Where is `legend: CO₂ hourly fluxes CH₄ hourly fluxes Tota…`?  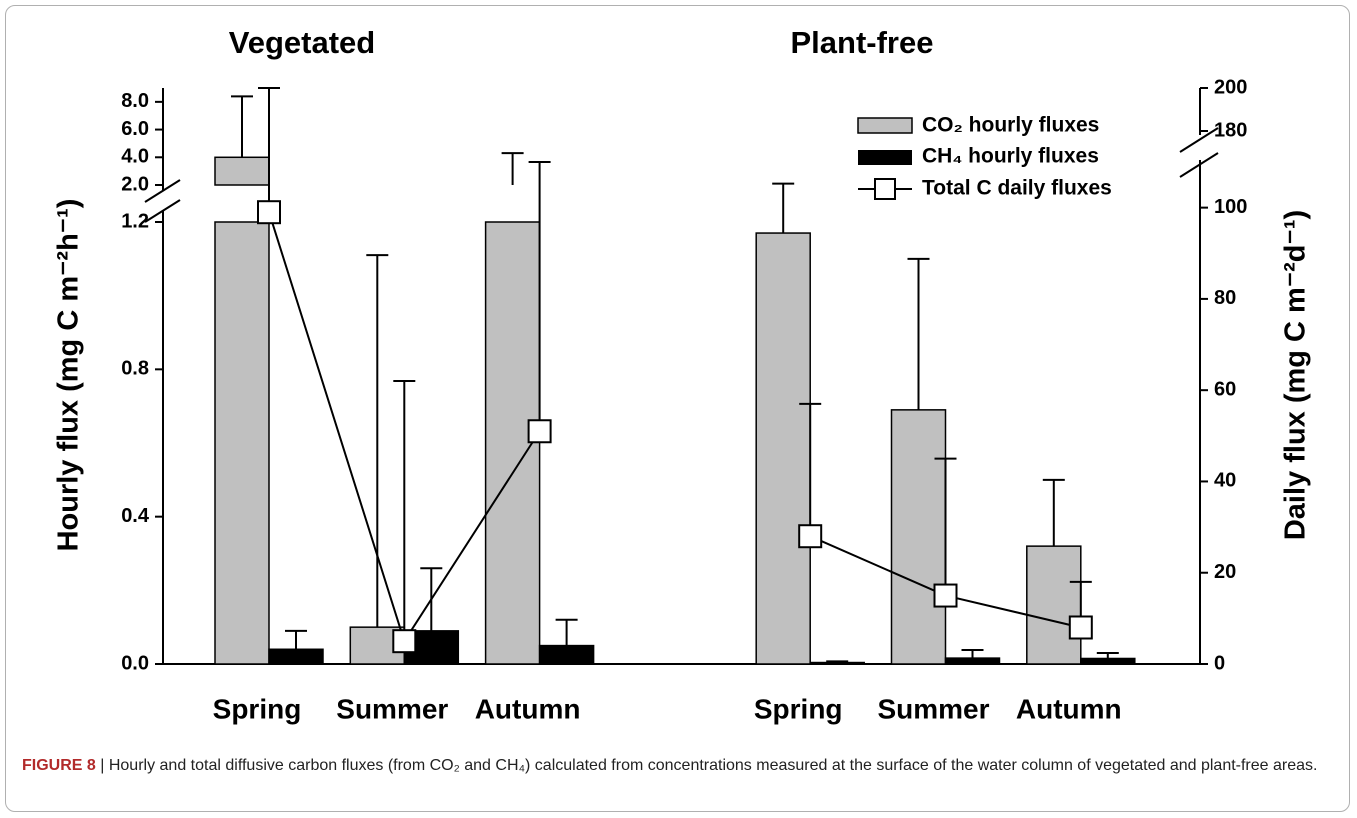
legend: CO₂ hourly fluxes CH₄ hourly fluxes Tota… is located at coordinates (984, 157).